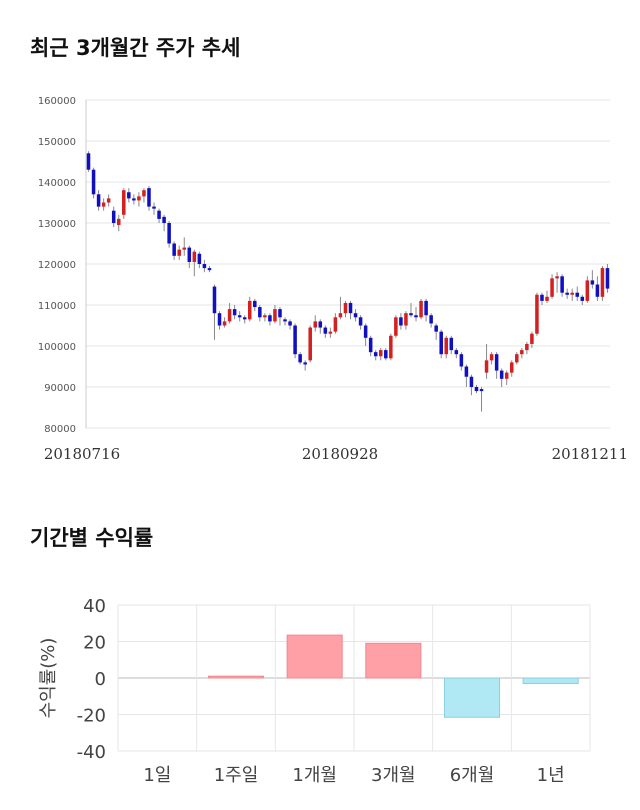 This screenshot has height=810, width=640. I want to click on price-trend-title: 최근 3개월간 주가 추세, so click(135, 48).